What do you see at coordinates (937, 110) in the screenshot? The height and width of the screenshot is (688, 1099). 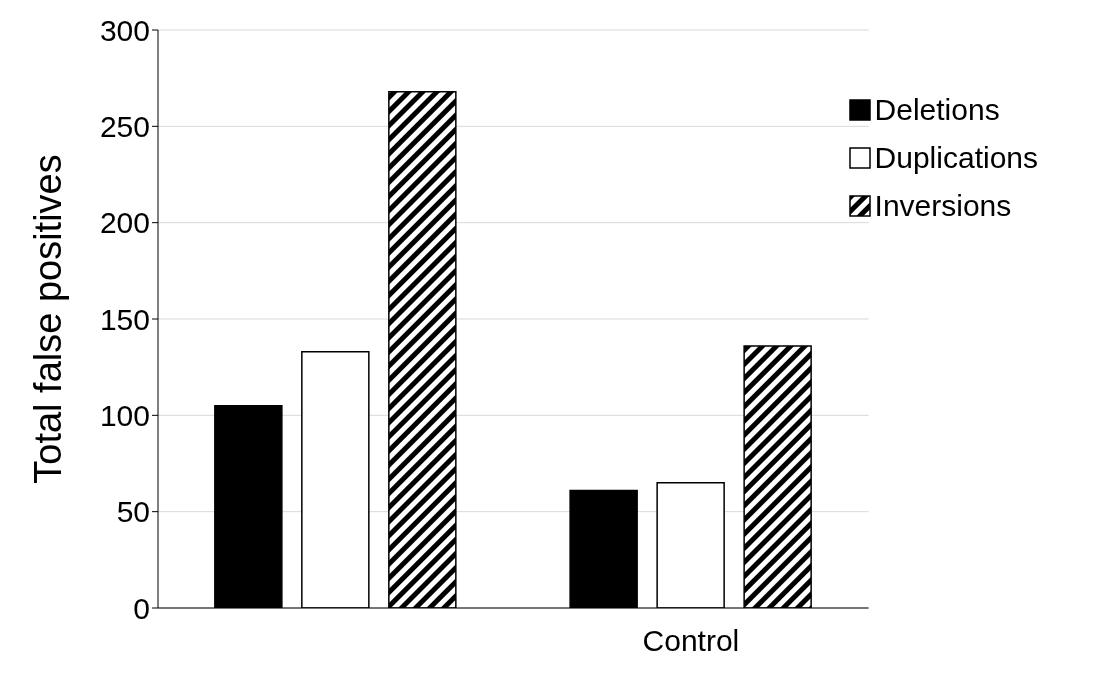 I see `legend-label: Deletions` at bounding box center [937, 110].